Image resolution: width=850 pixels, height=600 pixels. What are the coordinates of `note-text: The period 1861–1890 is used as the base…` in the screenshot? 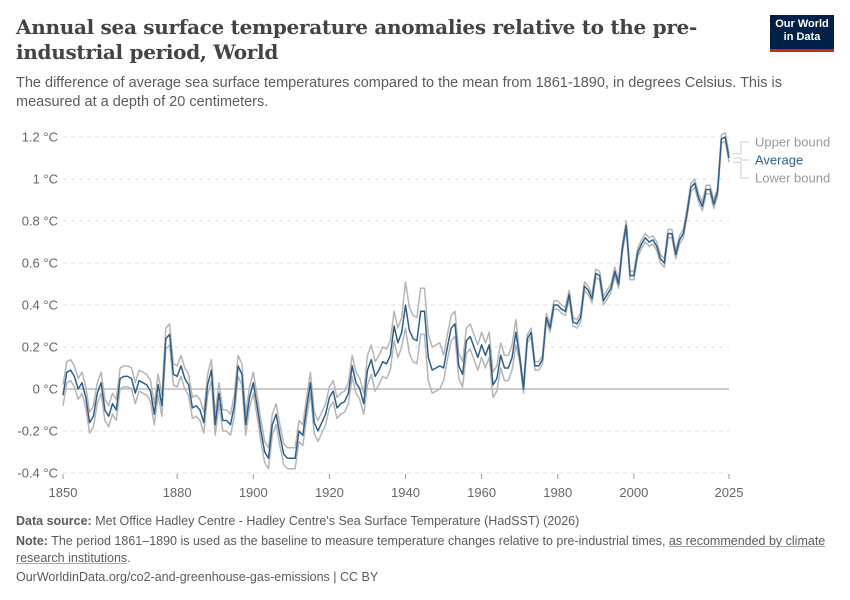 It's located at (360, 541).